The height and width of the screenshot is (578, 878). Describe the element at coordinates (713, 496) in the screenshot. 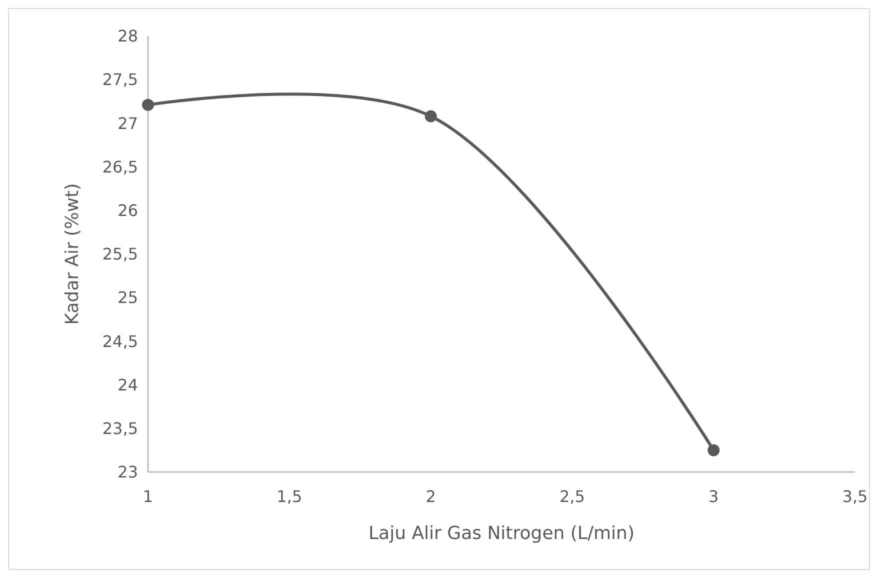

I see `x-tick-label: 3` at that location.